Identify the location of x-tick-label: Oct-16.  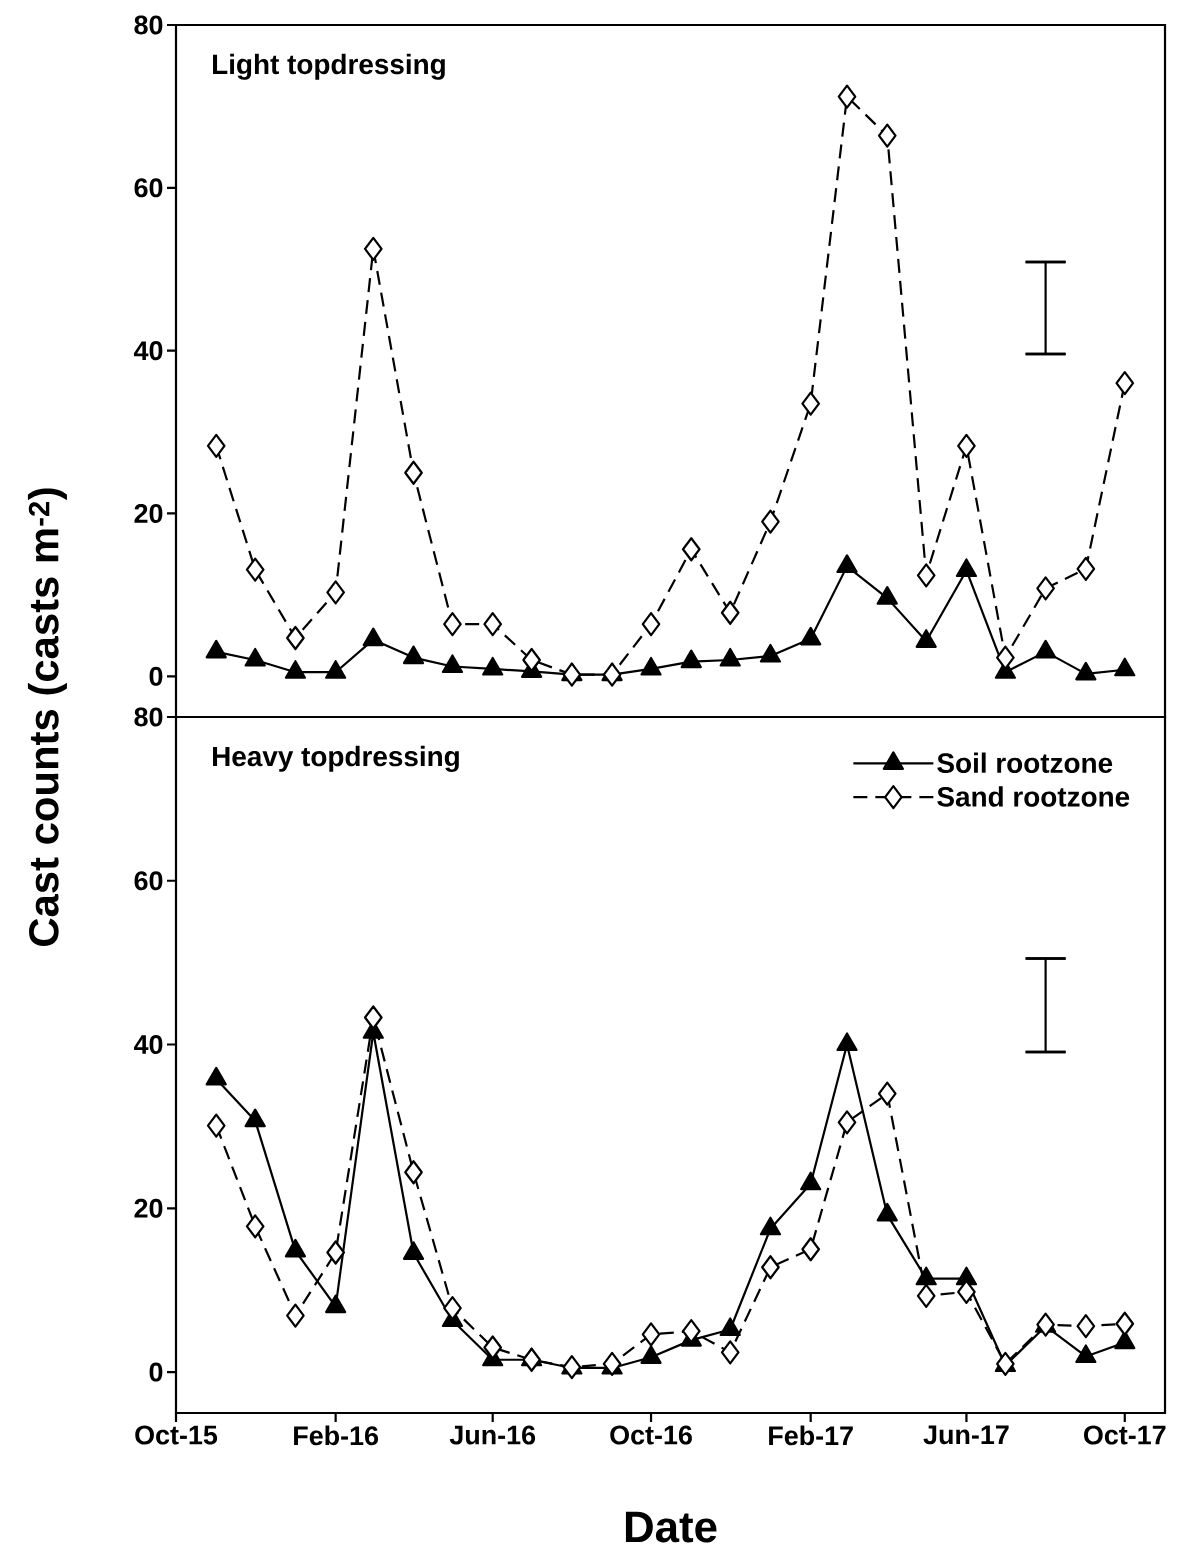
(651, 1435).